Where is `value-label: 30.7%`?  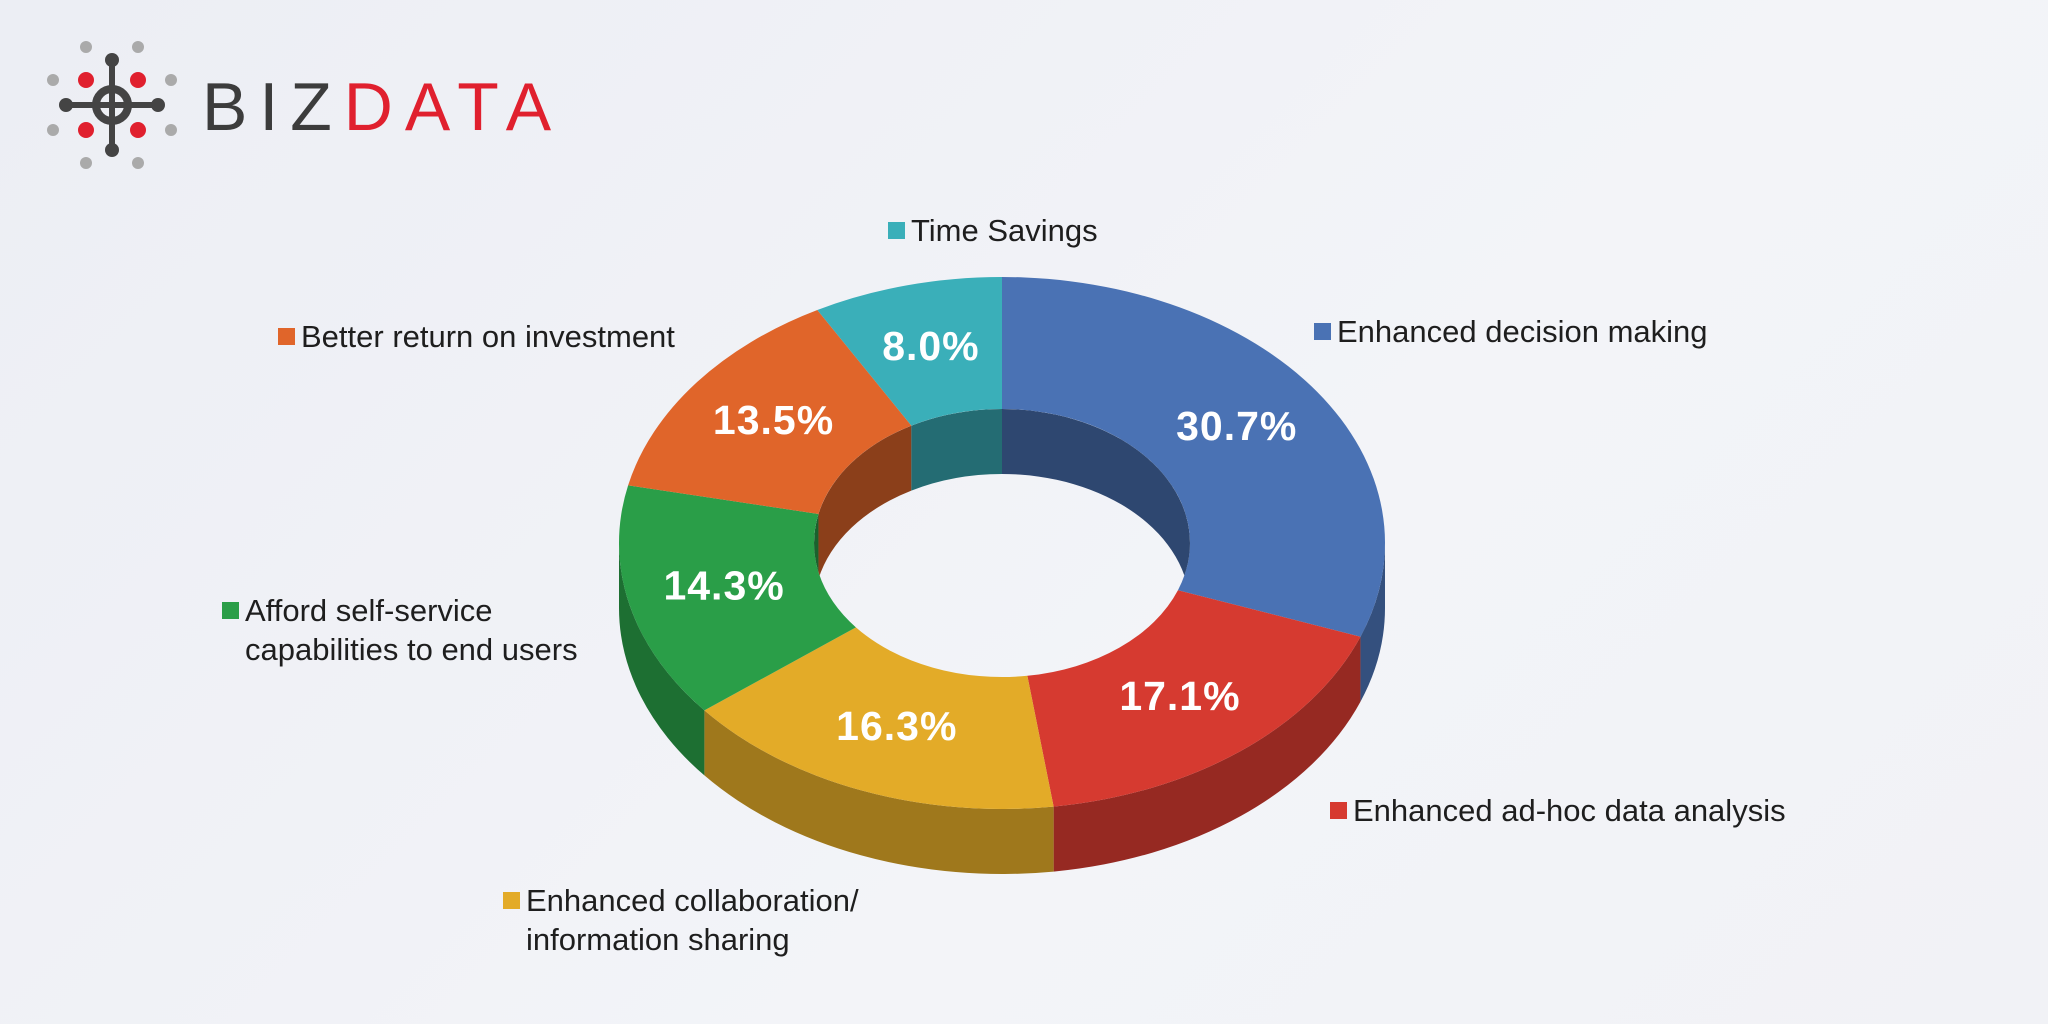 value-label: 30.7% is located at coordinates (1236, 426).